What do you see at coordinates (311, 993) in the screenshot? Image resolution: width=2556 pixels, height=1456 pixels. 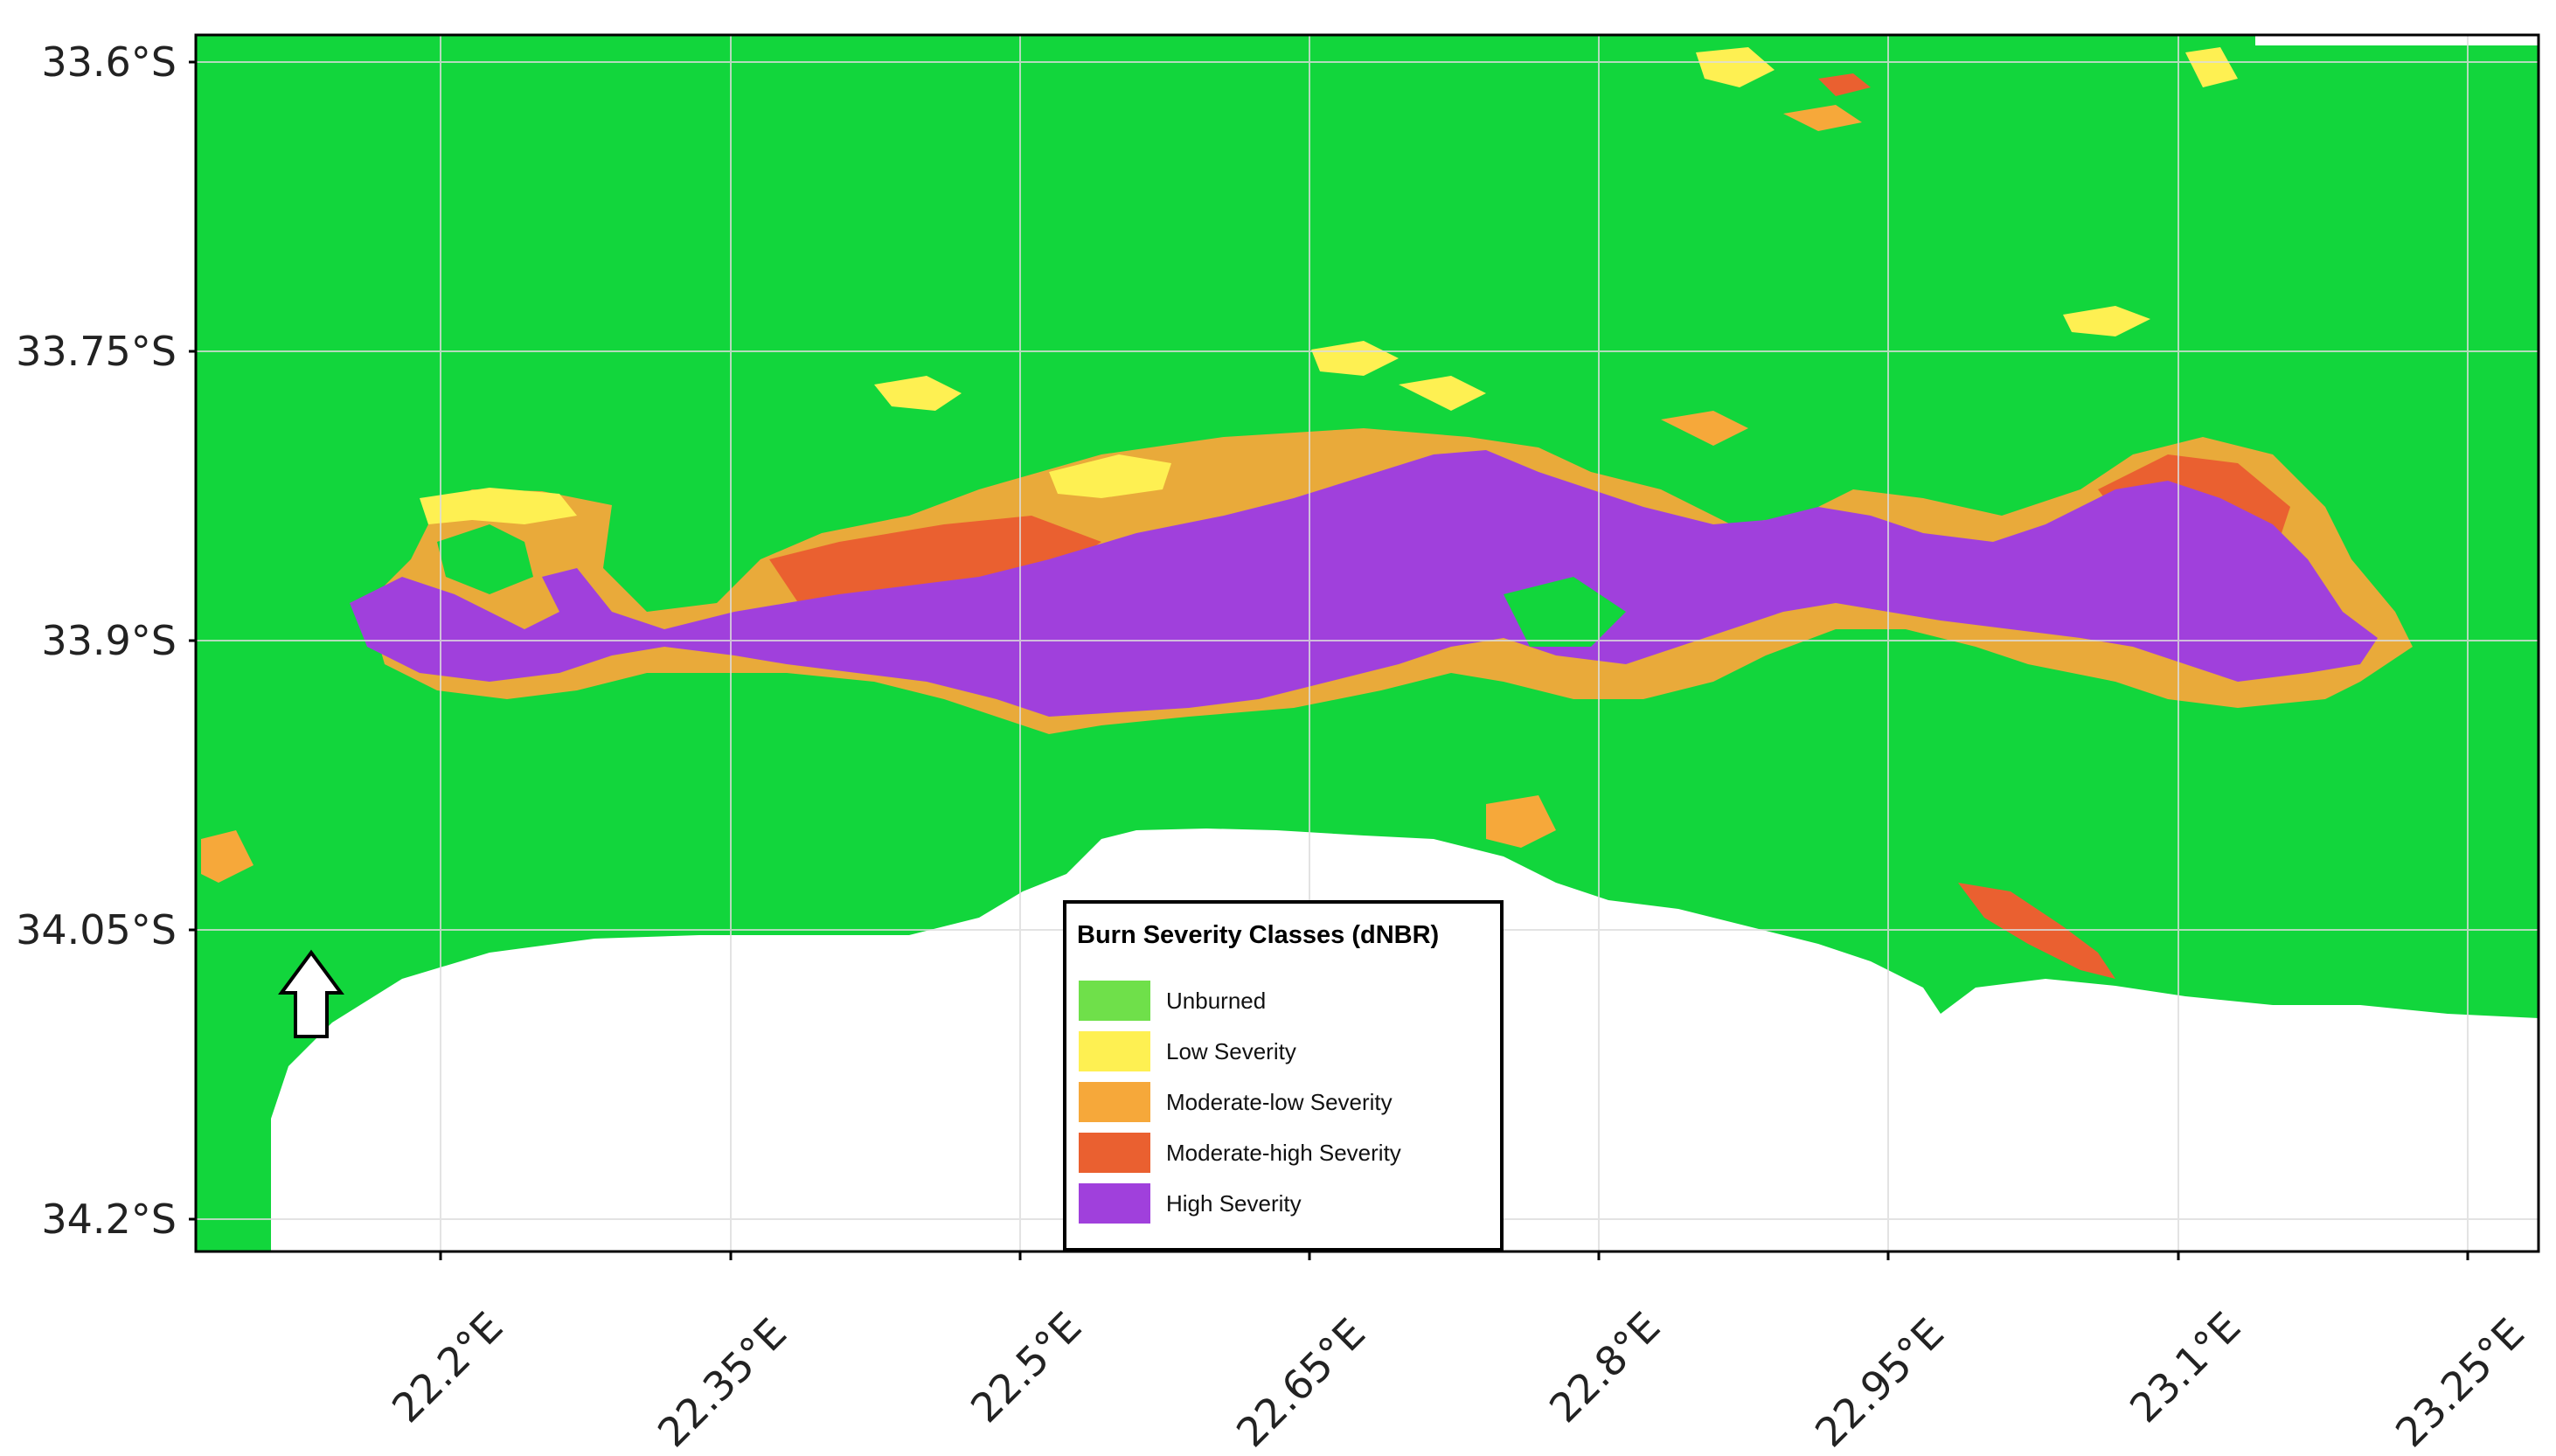 I see `north-arrow-icon` at bounding box center [311, 993].